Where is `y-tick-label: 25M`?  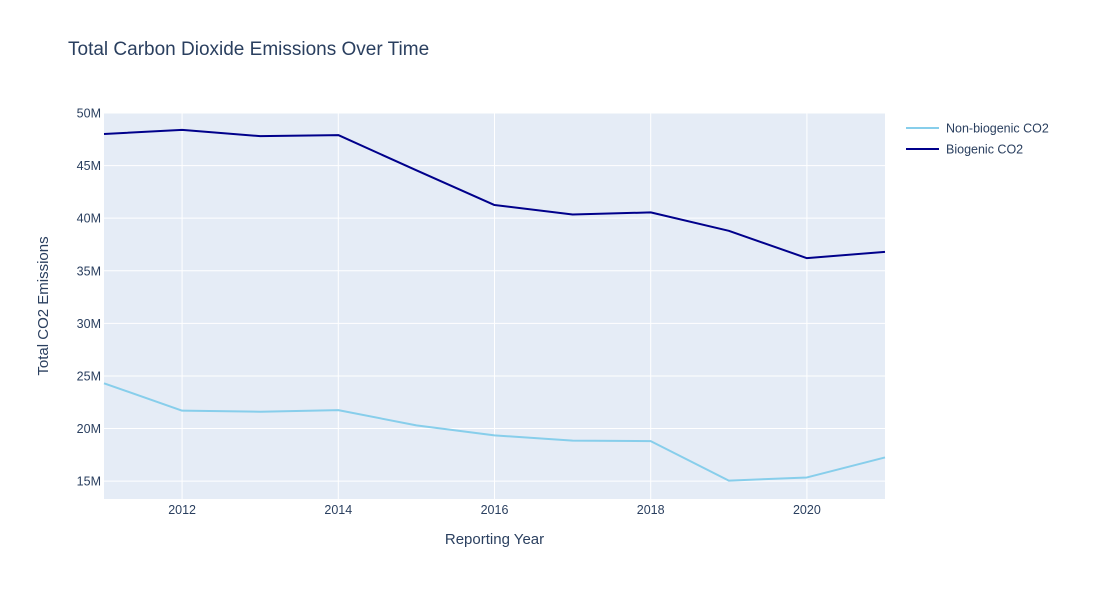
y-tick-label: 25M is located at coordinates (89, 376).